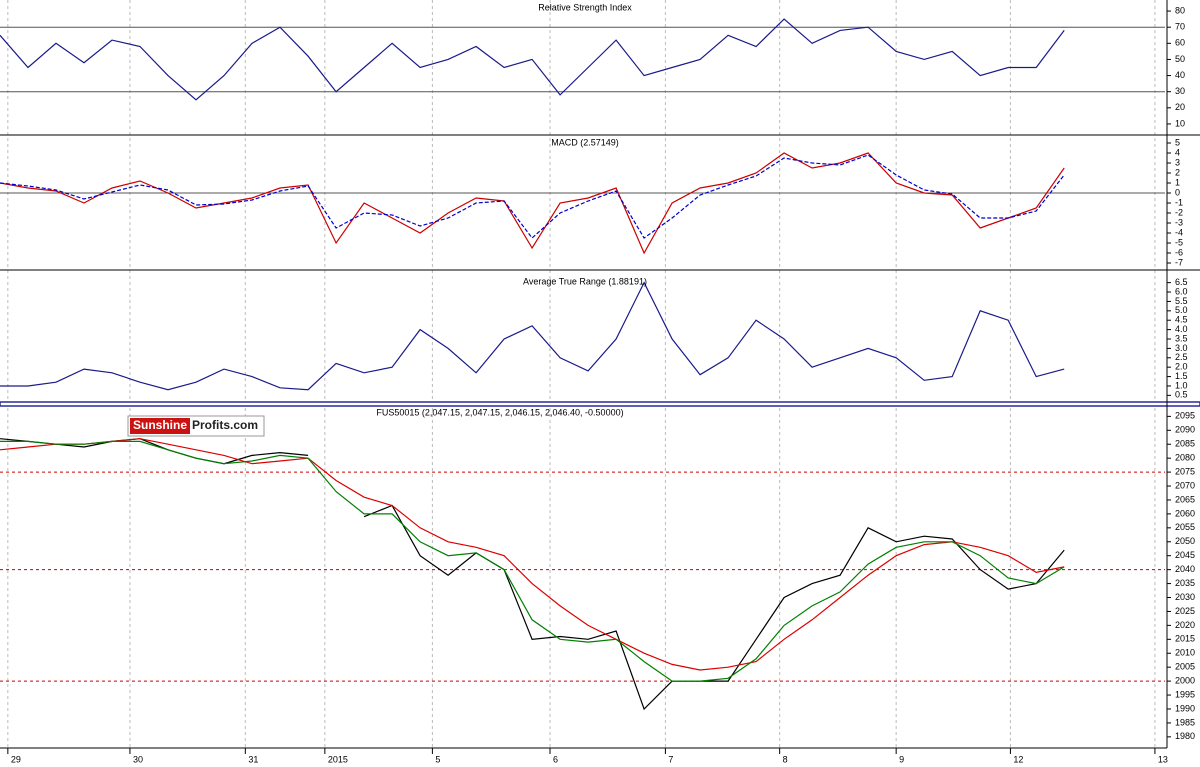  What do you see at coordinates (901, 759) in the screenshot?
I see `x-tick-label: 9` at bounding box center [901, 759].